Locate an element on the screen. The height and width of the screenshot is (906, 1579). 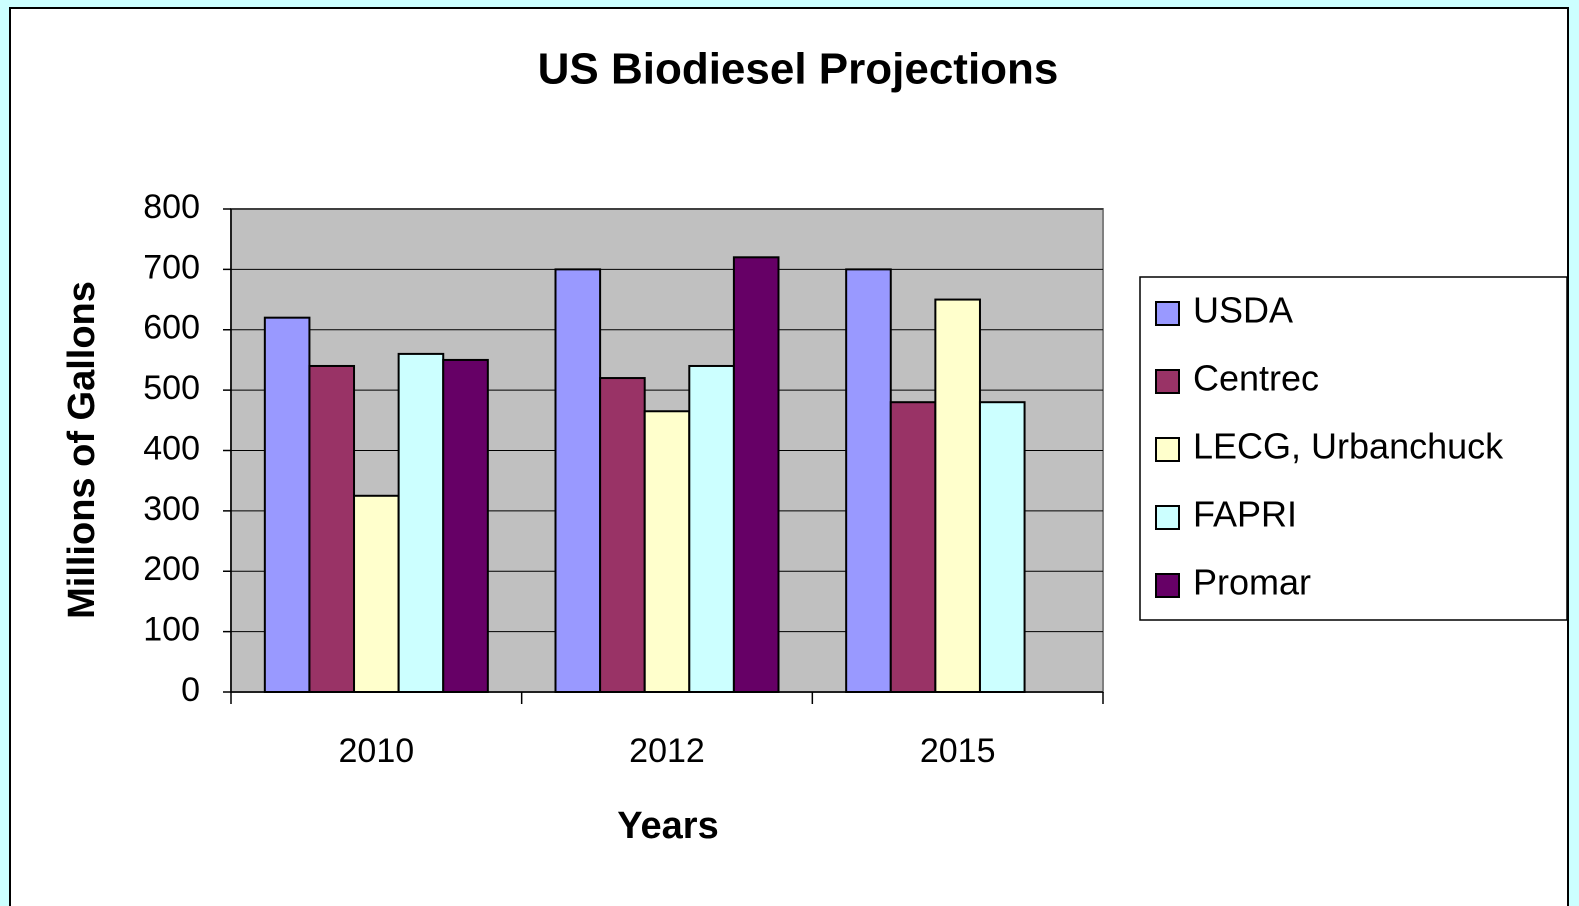
y-tick-label: 700 is located at coordinates (171, 267).